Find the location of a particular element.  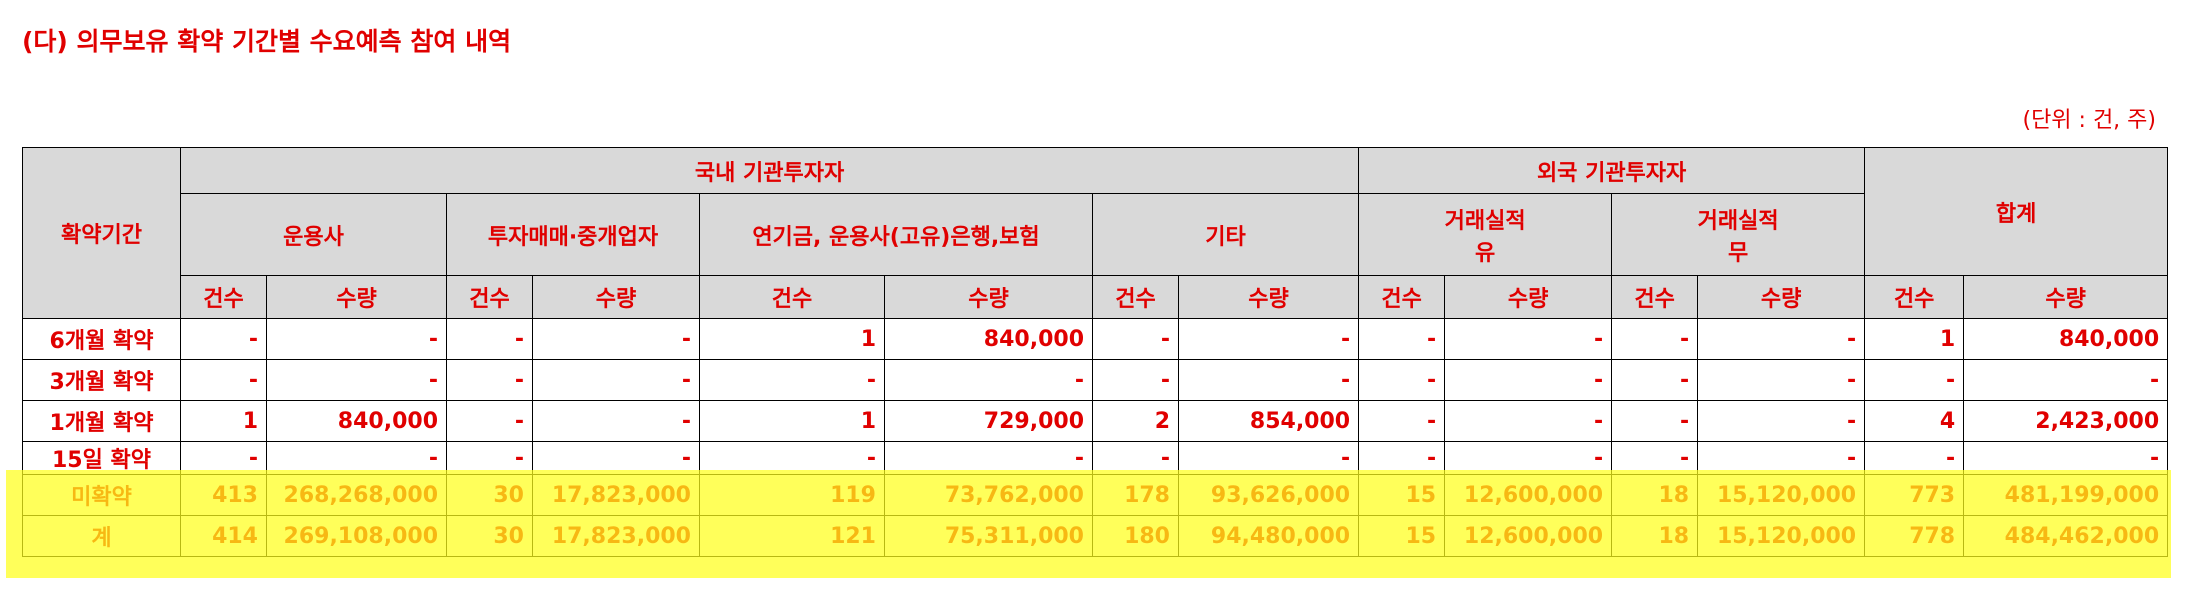

header-track-no: 거래실적 무 is located at coordinates (1738, 234).